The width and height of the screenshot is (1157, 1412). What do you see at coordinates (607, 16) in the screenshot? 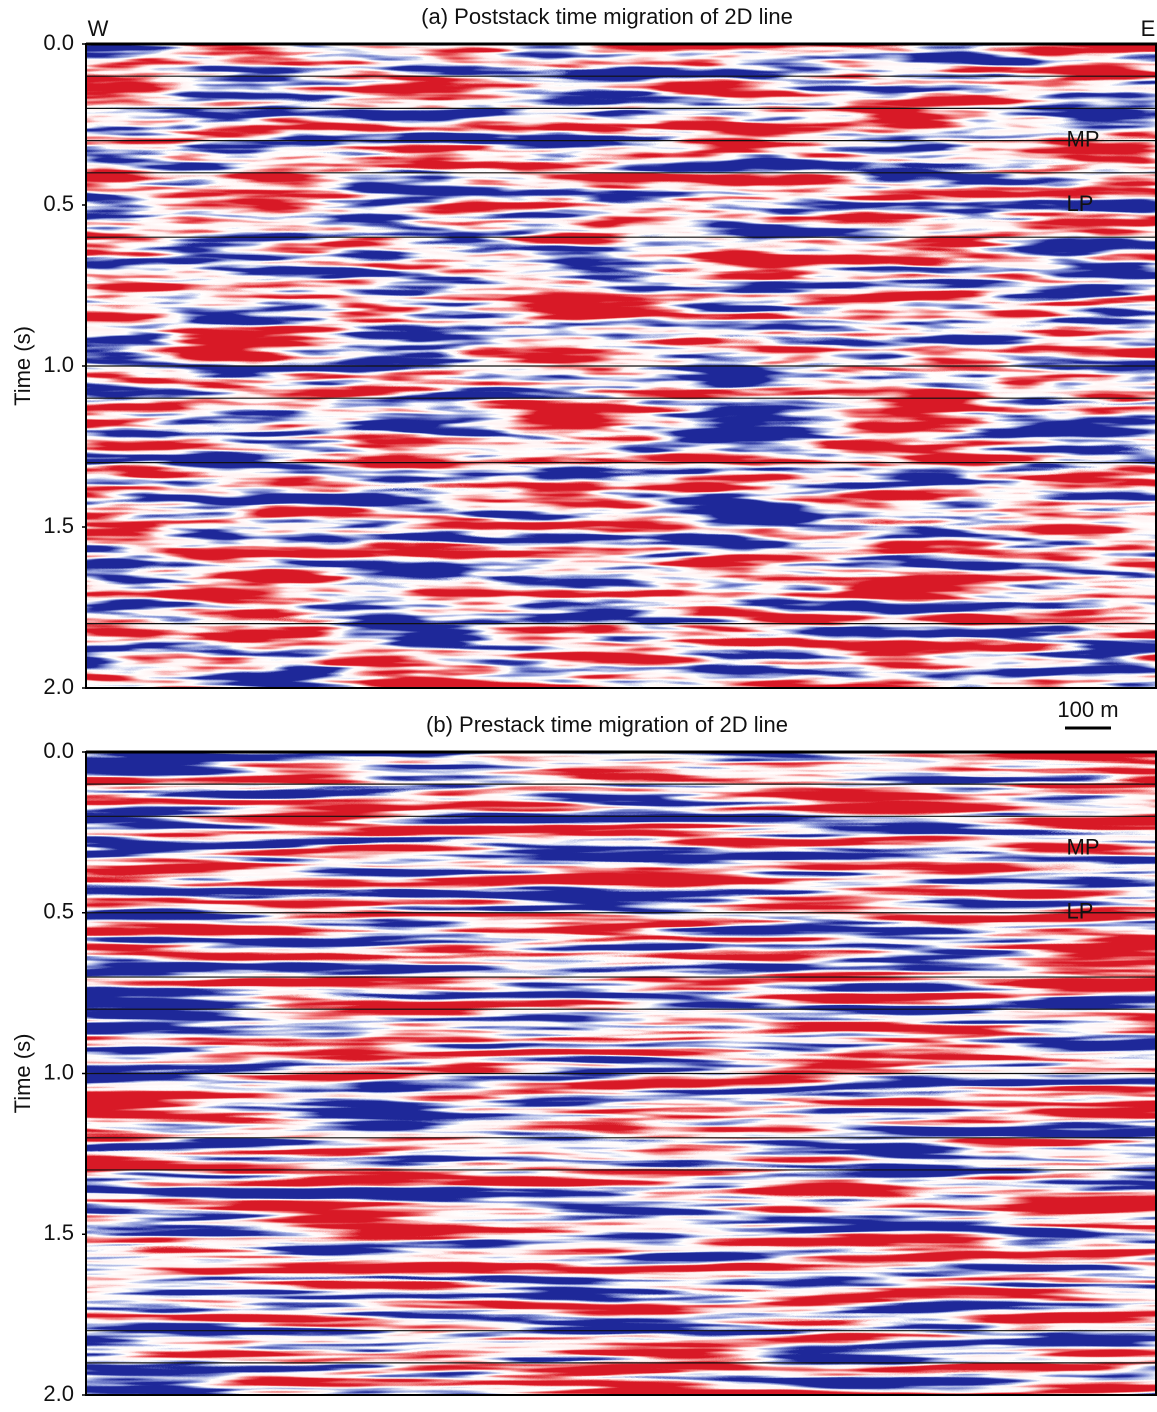
I see `panel-title: (a) Poststack time migration of 2D line` at bounding box center [607, 16].